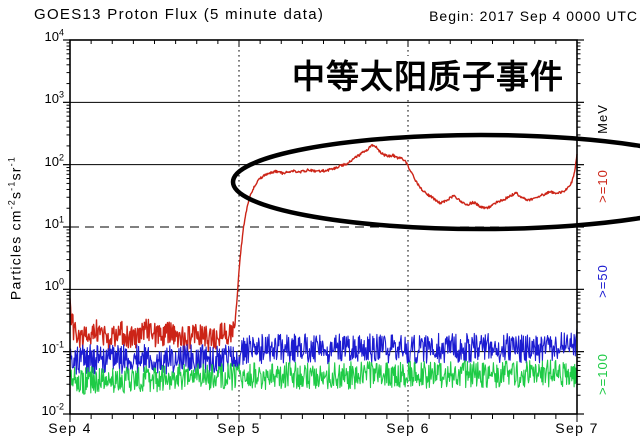 The width and height of the screenshot is (640, 444). I want to click on x-tick-label: Sep 4, so click(70, 428).